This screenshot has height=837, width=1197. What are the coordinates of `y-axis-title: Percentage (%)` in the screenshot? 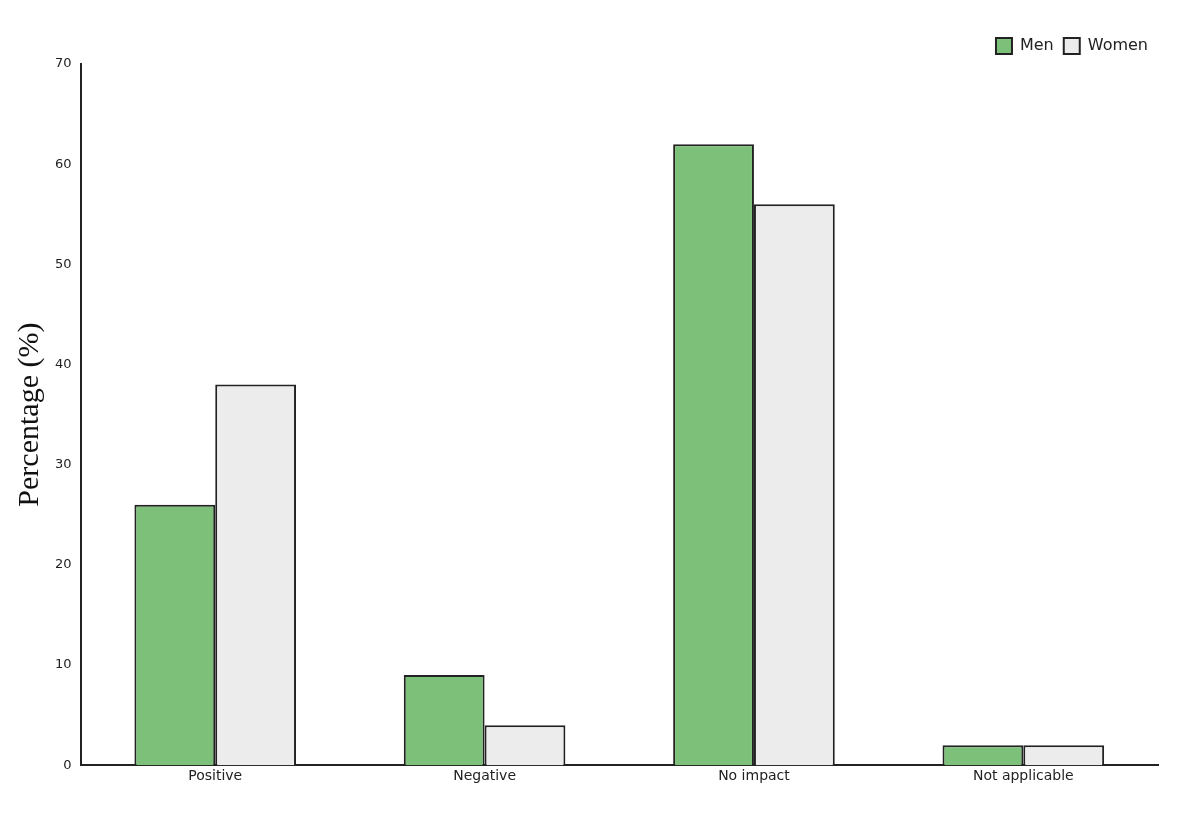 It's located at (27, 414).